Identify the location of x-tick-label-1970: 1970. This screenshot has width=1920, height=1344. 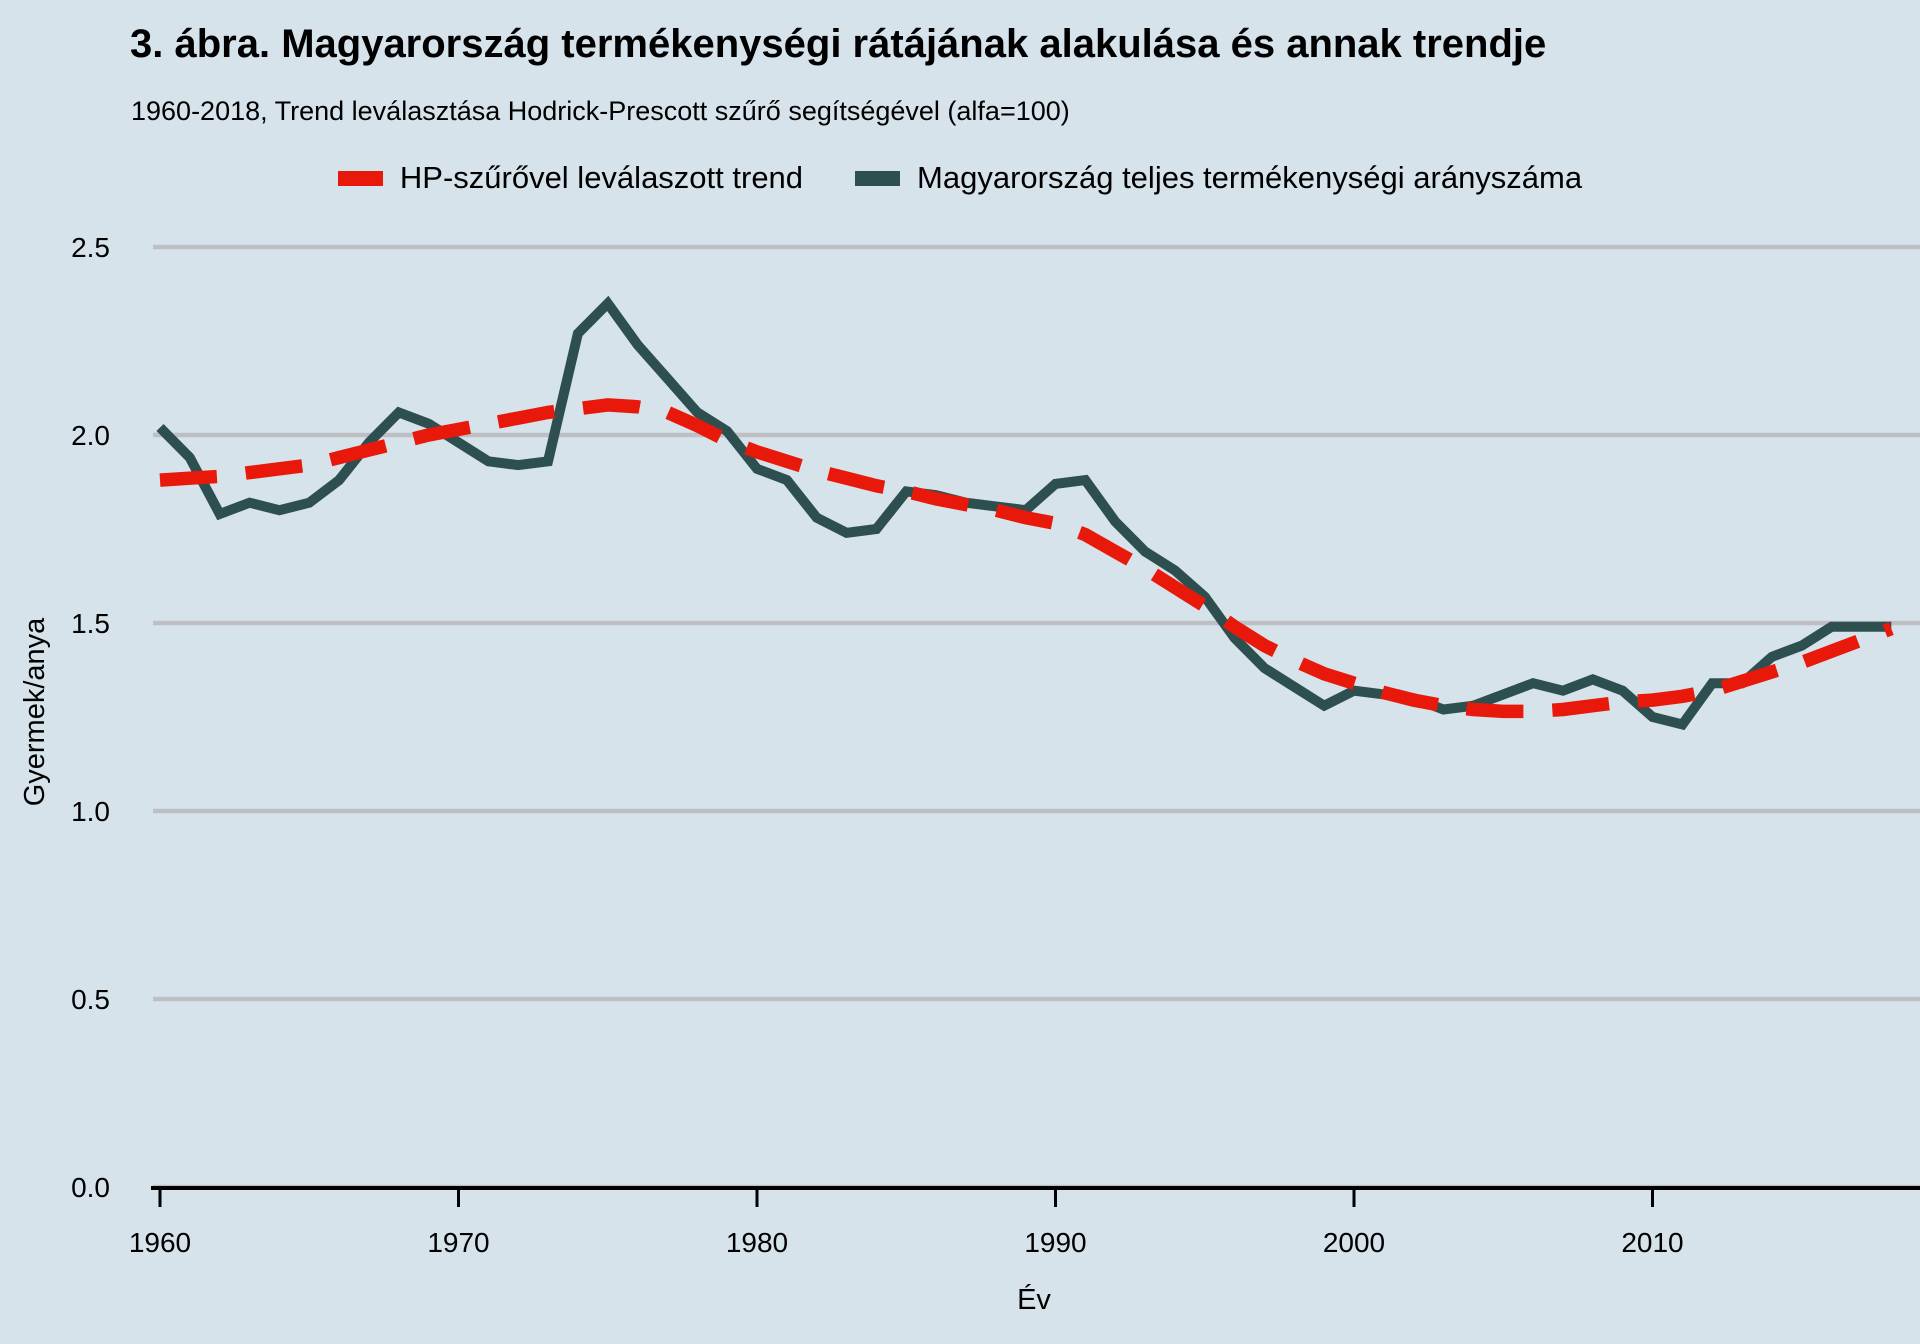
(458, 1242).